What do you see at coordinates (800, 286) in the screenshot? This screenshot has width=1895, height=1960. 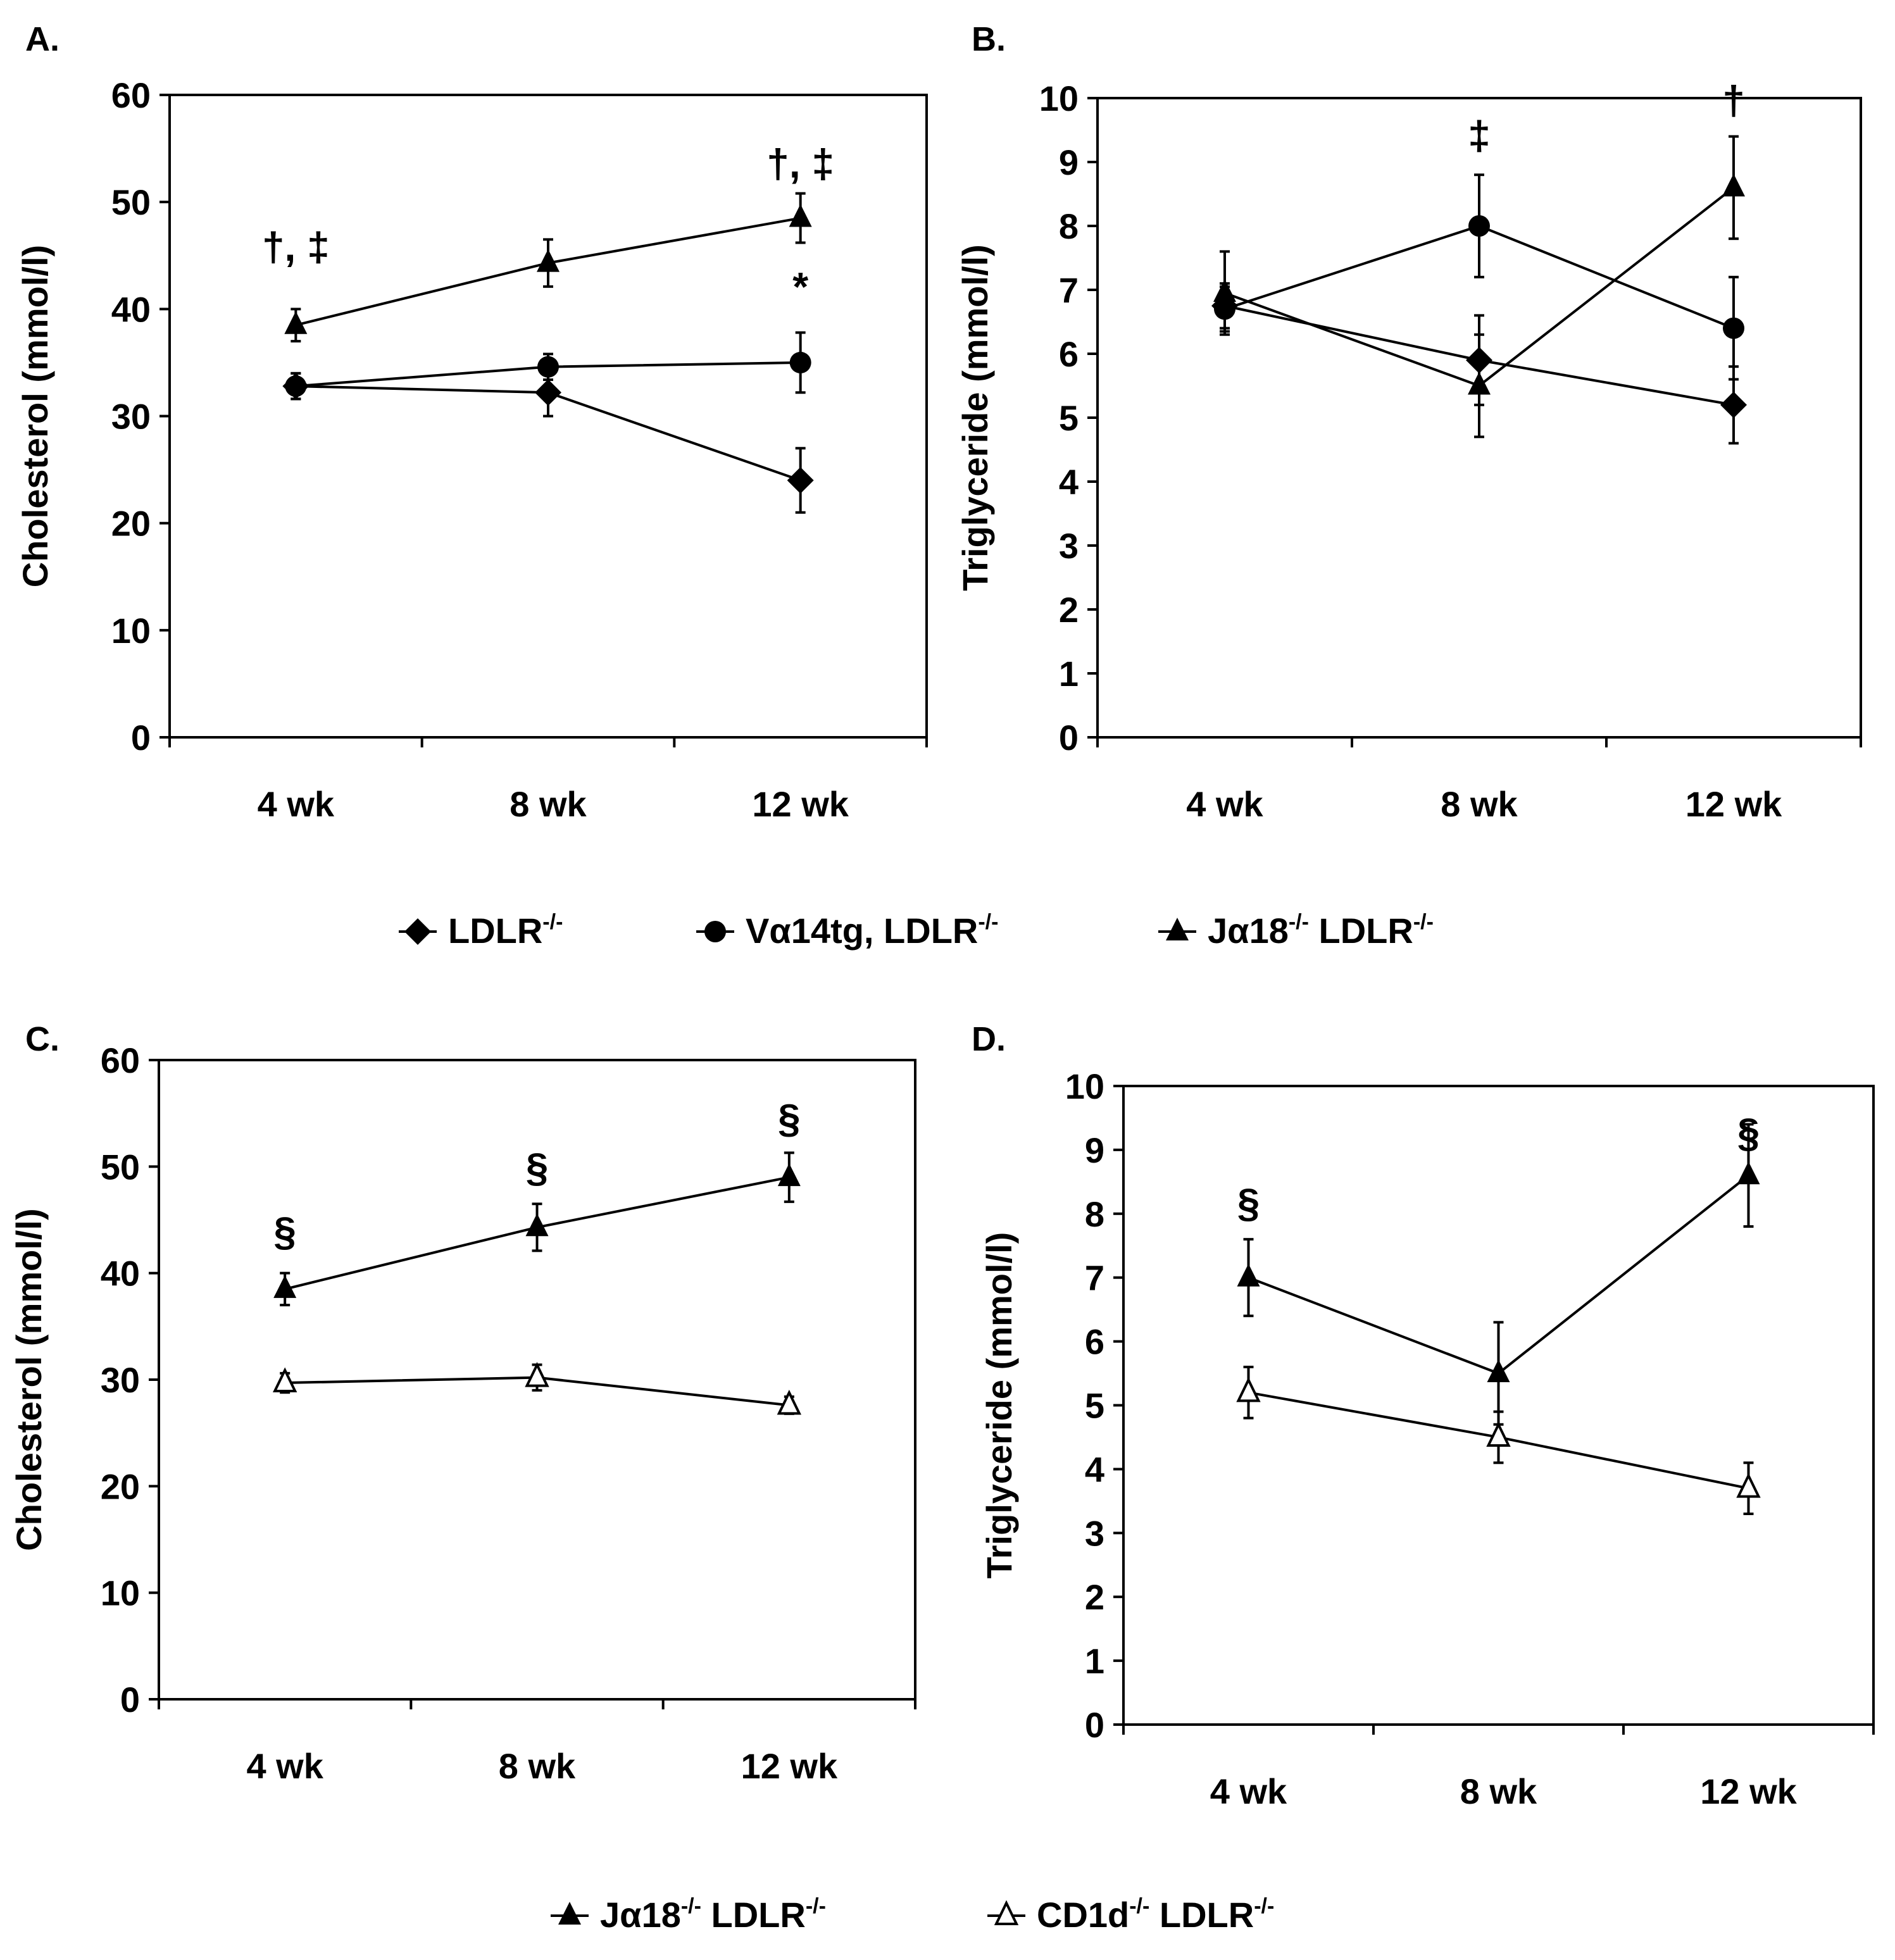 I see `significance-annotation: *` at bounding box center [800, 286].